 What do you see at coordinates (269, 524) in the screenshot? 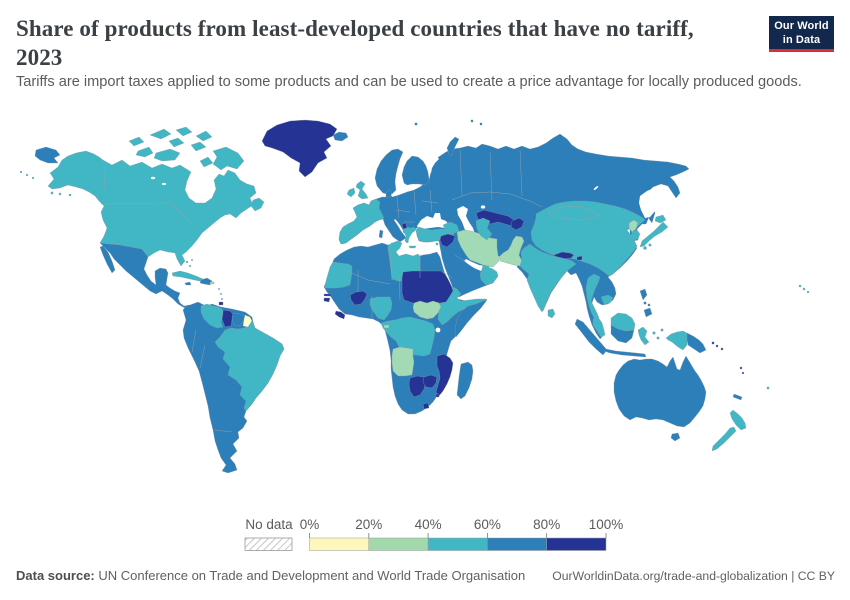
I see `svg-text: No data` at bounding box center [269, 524].